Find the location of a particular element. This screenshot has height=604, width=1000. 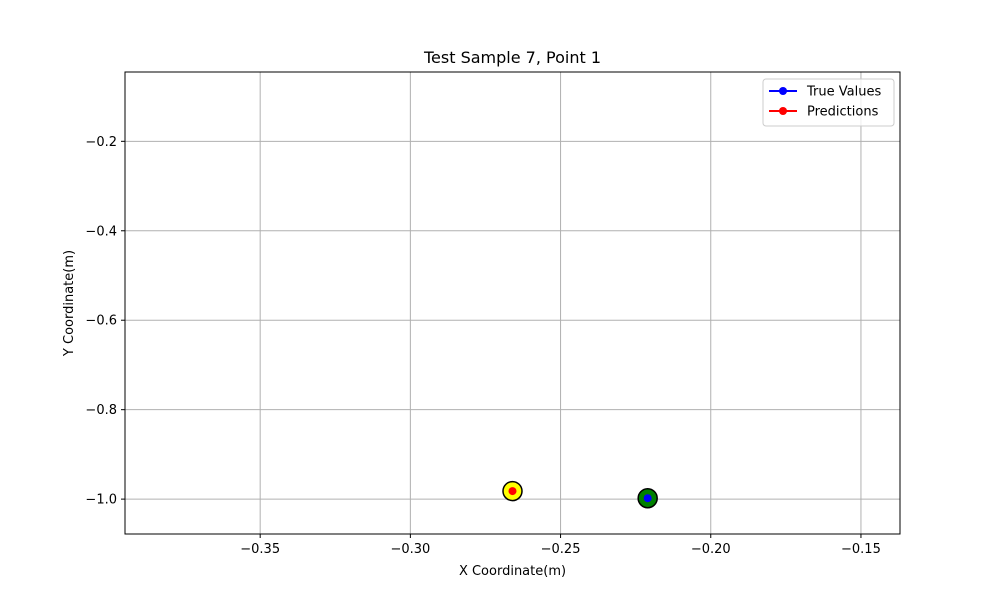

y-tick-label: −0.6 is located at coordinates (101, 321).